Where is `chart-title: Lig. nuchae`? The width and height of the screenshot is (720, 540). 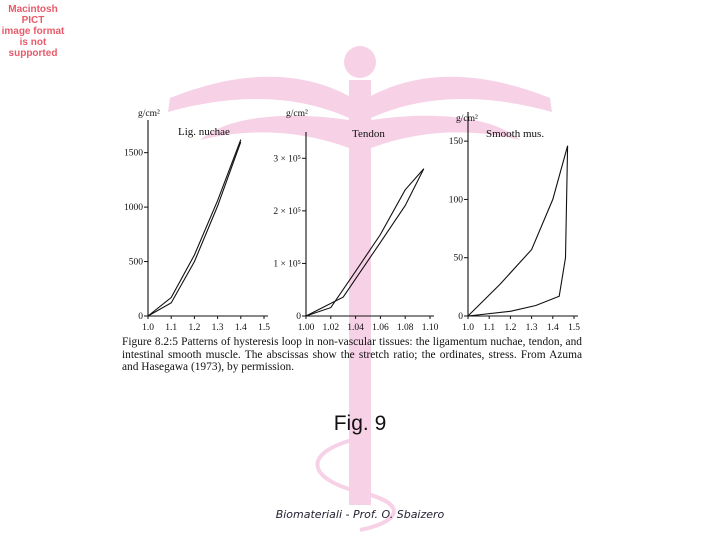 chart-title: Lig. nuchae is located at coordinates (204, 132).